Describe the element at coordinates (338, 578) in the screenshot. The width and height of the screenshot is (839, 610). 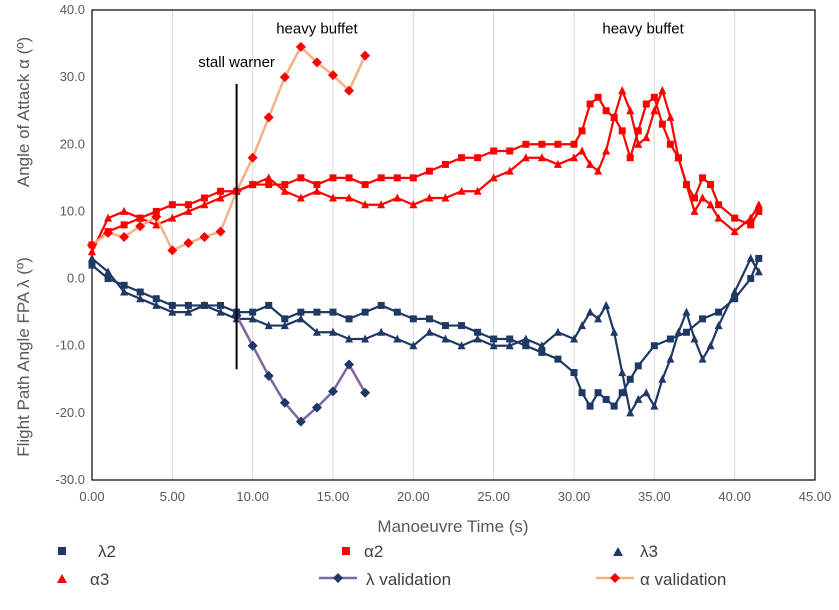
I see `legend-marker-diamond-navy` at that location.